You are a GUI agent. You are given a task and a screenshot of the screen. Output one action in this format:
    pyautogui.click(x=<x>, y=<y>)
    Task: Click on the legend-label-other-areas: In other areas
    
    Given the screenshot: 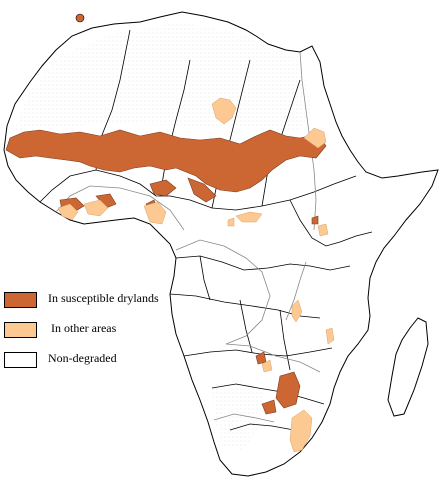 What is the action you would take?
    pyautogui.click(x=82, y=328)
    